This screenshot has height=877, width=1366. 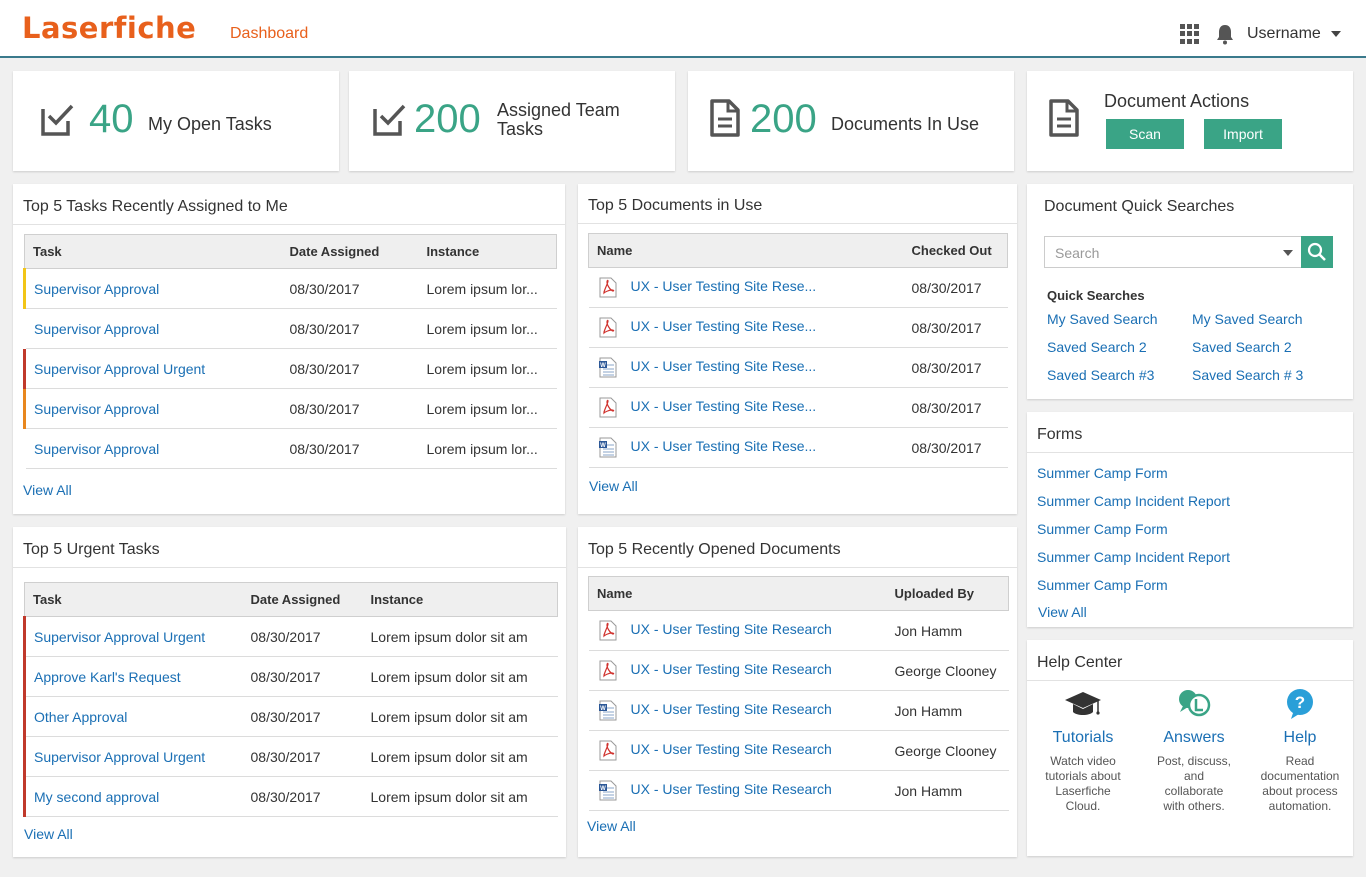 What do you see at coordinates (1248, 375) in the screenshot?
I see `quick-search-link: Saved Search # 3` at bounding box center [1248, 375].